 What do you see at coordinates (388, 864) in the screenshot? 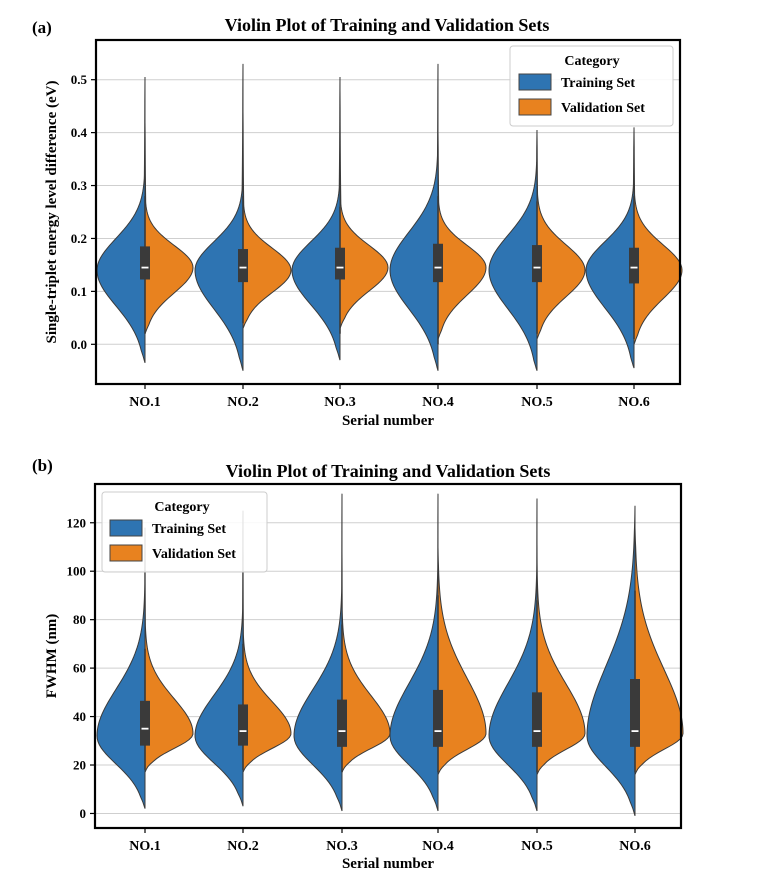
I see `panel-b-x-label: Serial number` at bounding box center [388, 864].